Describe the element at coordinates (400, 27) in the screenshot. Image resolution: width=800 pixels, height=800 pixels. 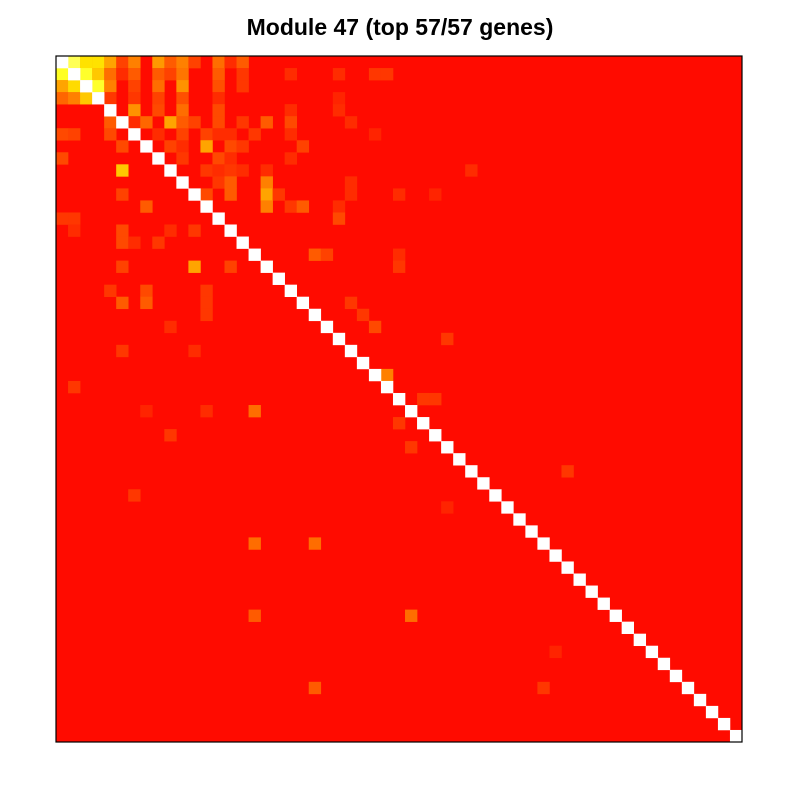
I see `chart-title: Module 47 (top 57/57 genes)` at that location.